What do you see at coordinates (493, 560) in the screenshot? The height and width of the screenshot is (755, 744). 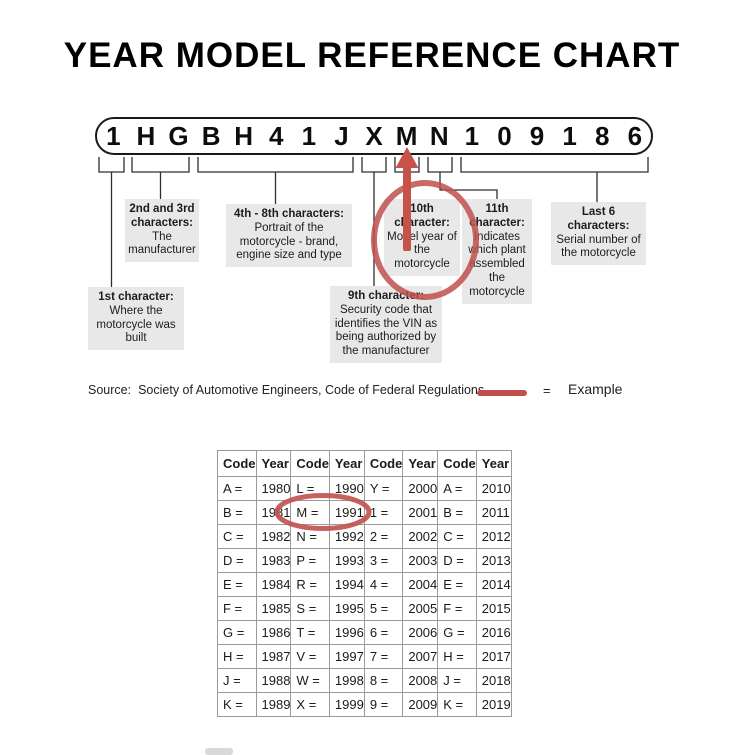 I see `year-cell: 2013` at bounding box center [493, 560].